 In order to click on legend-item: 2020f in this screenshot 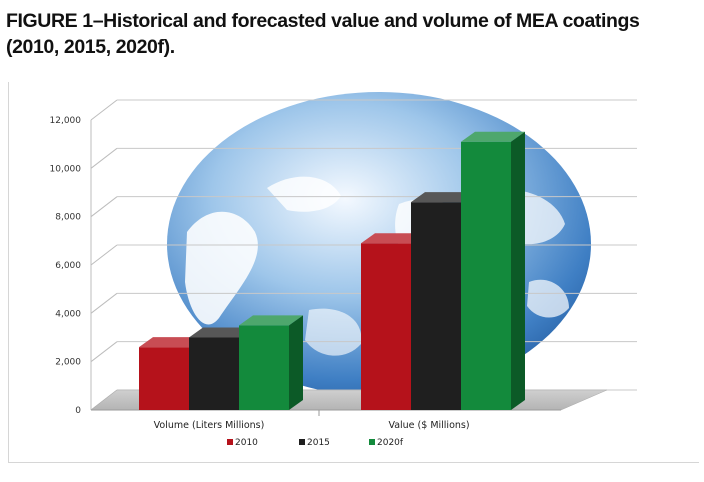, I will do `click(386, 443)`.